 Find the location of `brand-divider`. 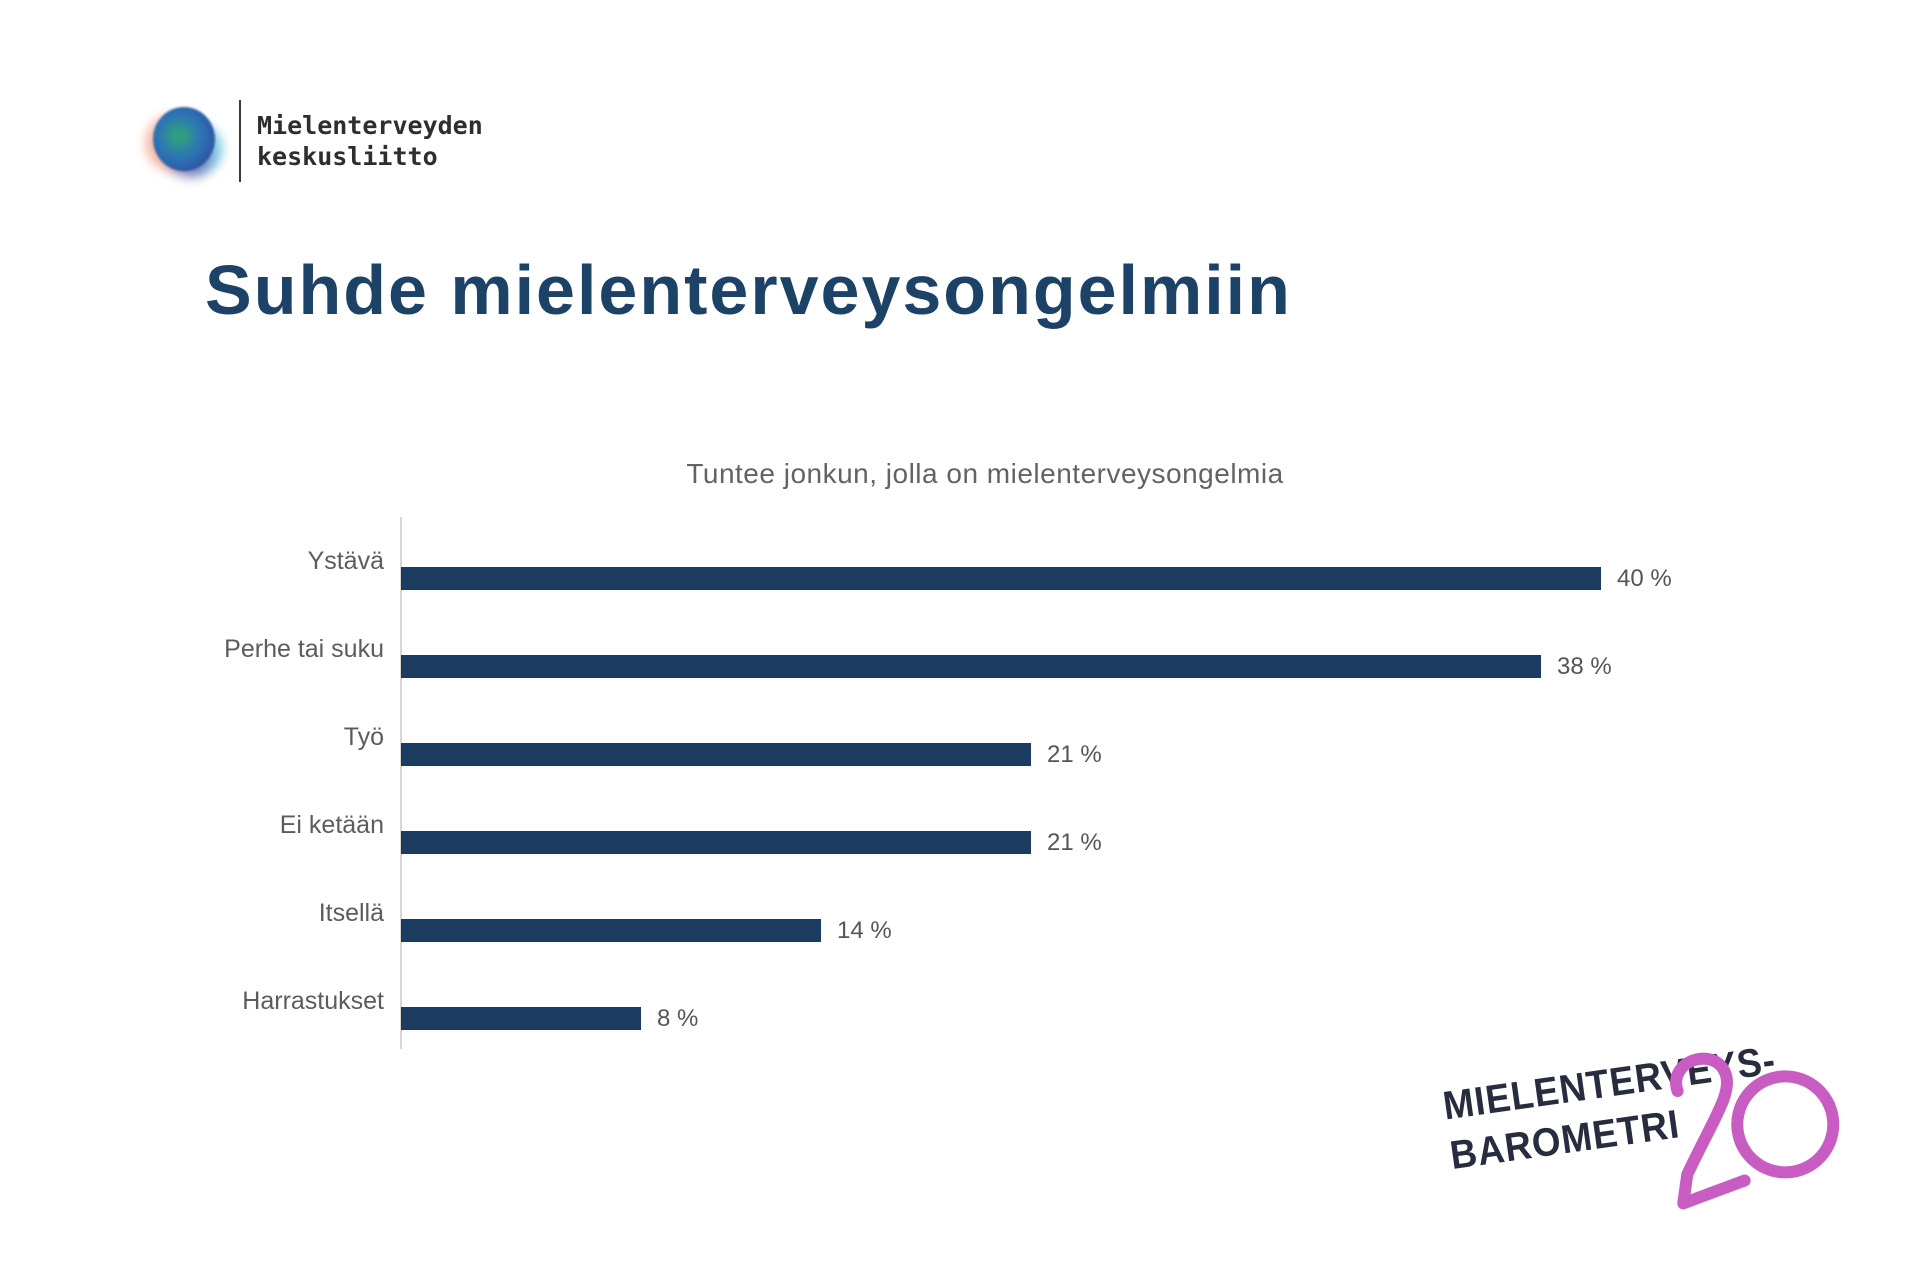

brand-divider is located at coordinates (240, 141).